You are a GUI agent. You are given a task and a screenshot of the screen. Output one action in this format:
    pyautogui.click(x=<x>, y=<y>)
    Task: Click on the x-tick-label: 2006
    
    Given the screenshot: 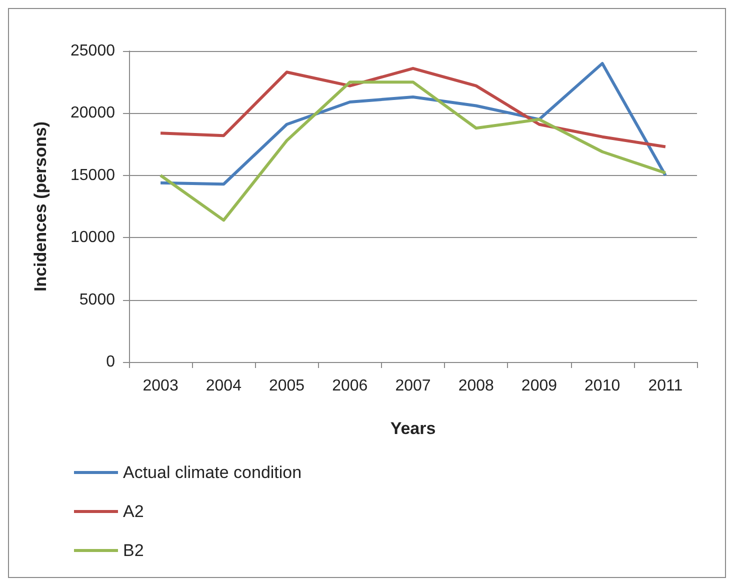 What is the action you would take?
    pyautogui.click(x=350, y=386)
    